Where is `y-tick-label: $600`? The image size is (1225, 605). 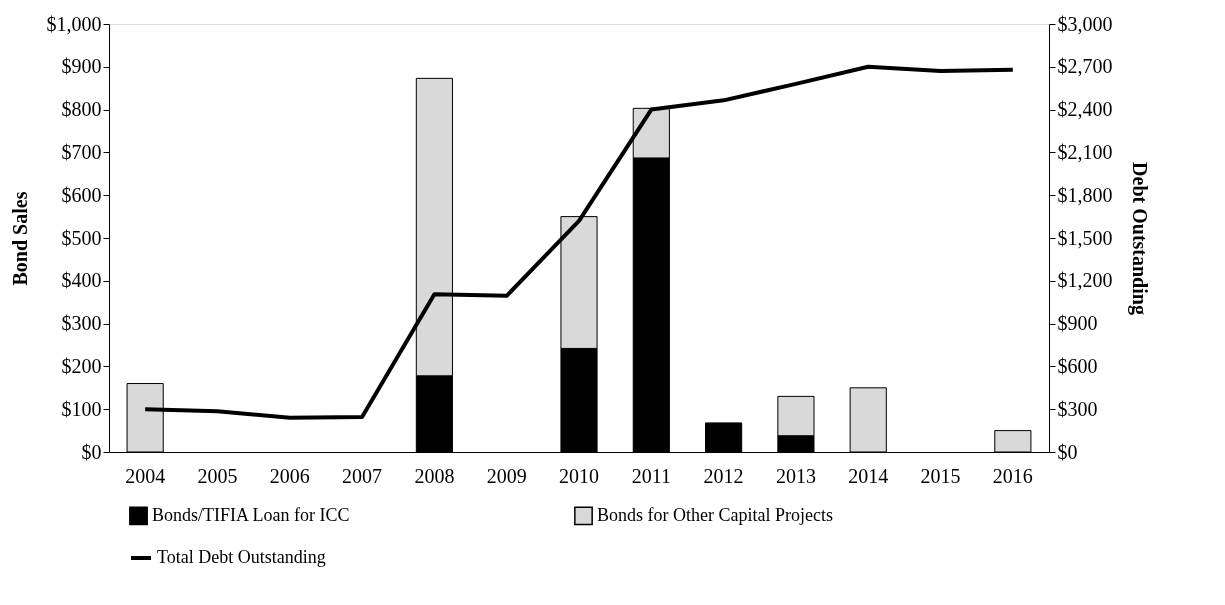
y-tick-label: $600 is located at coordinates (81, 194).